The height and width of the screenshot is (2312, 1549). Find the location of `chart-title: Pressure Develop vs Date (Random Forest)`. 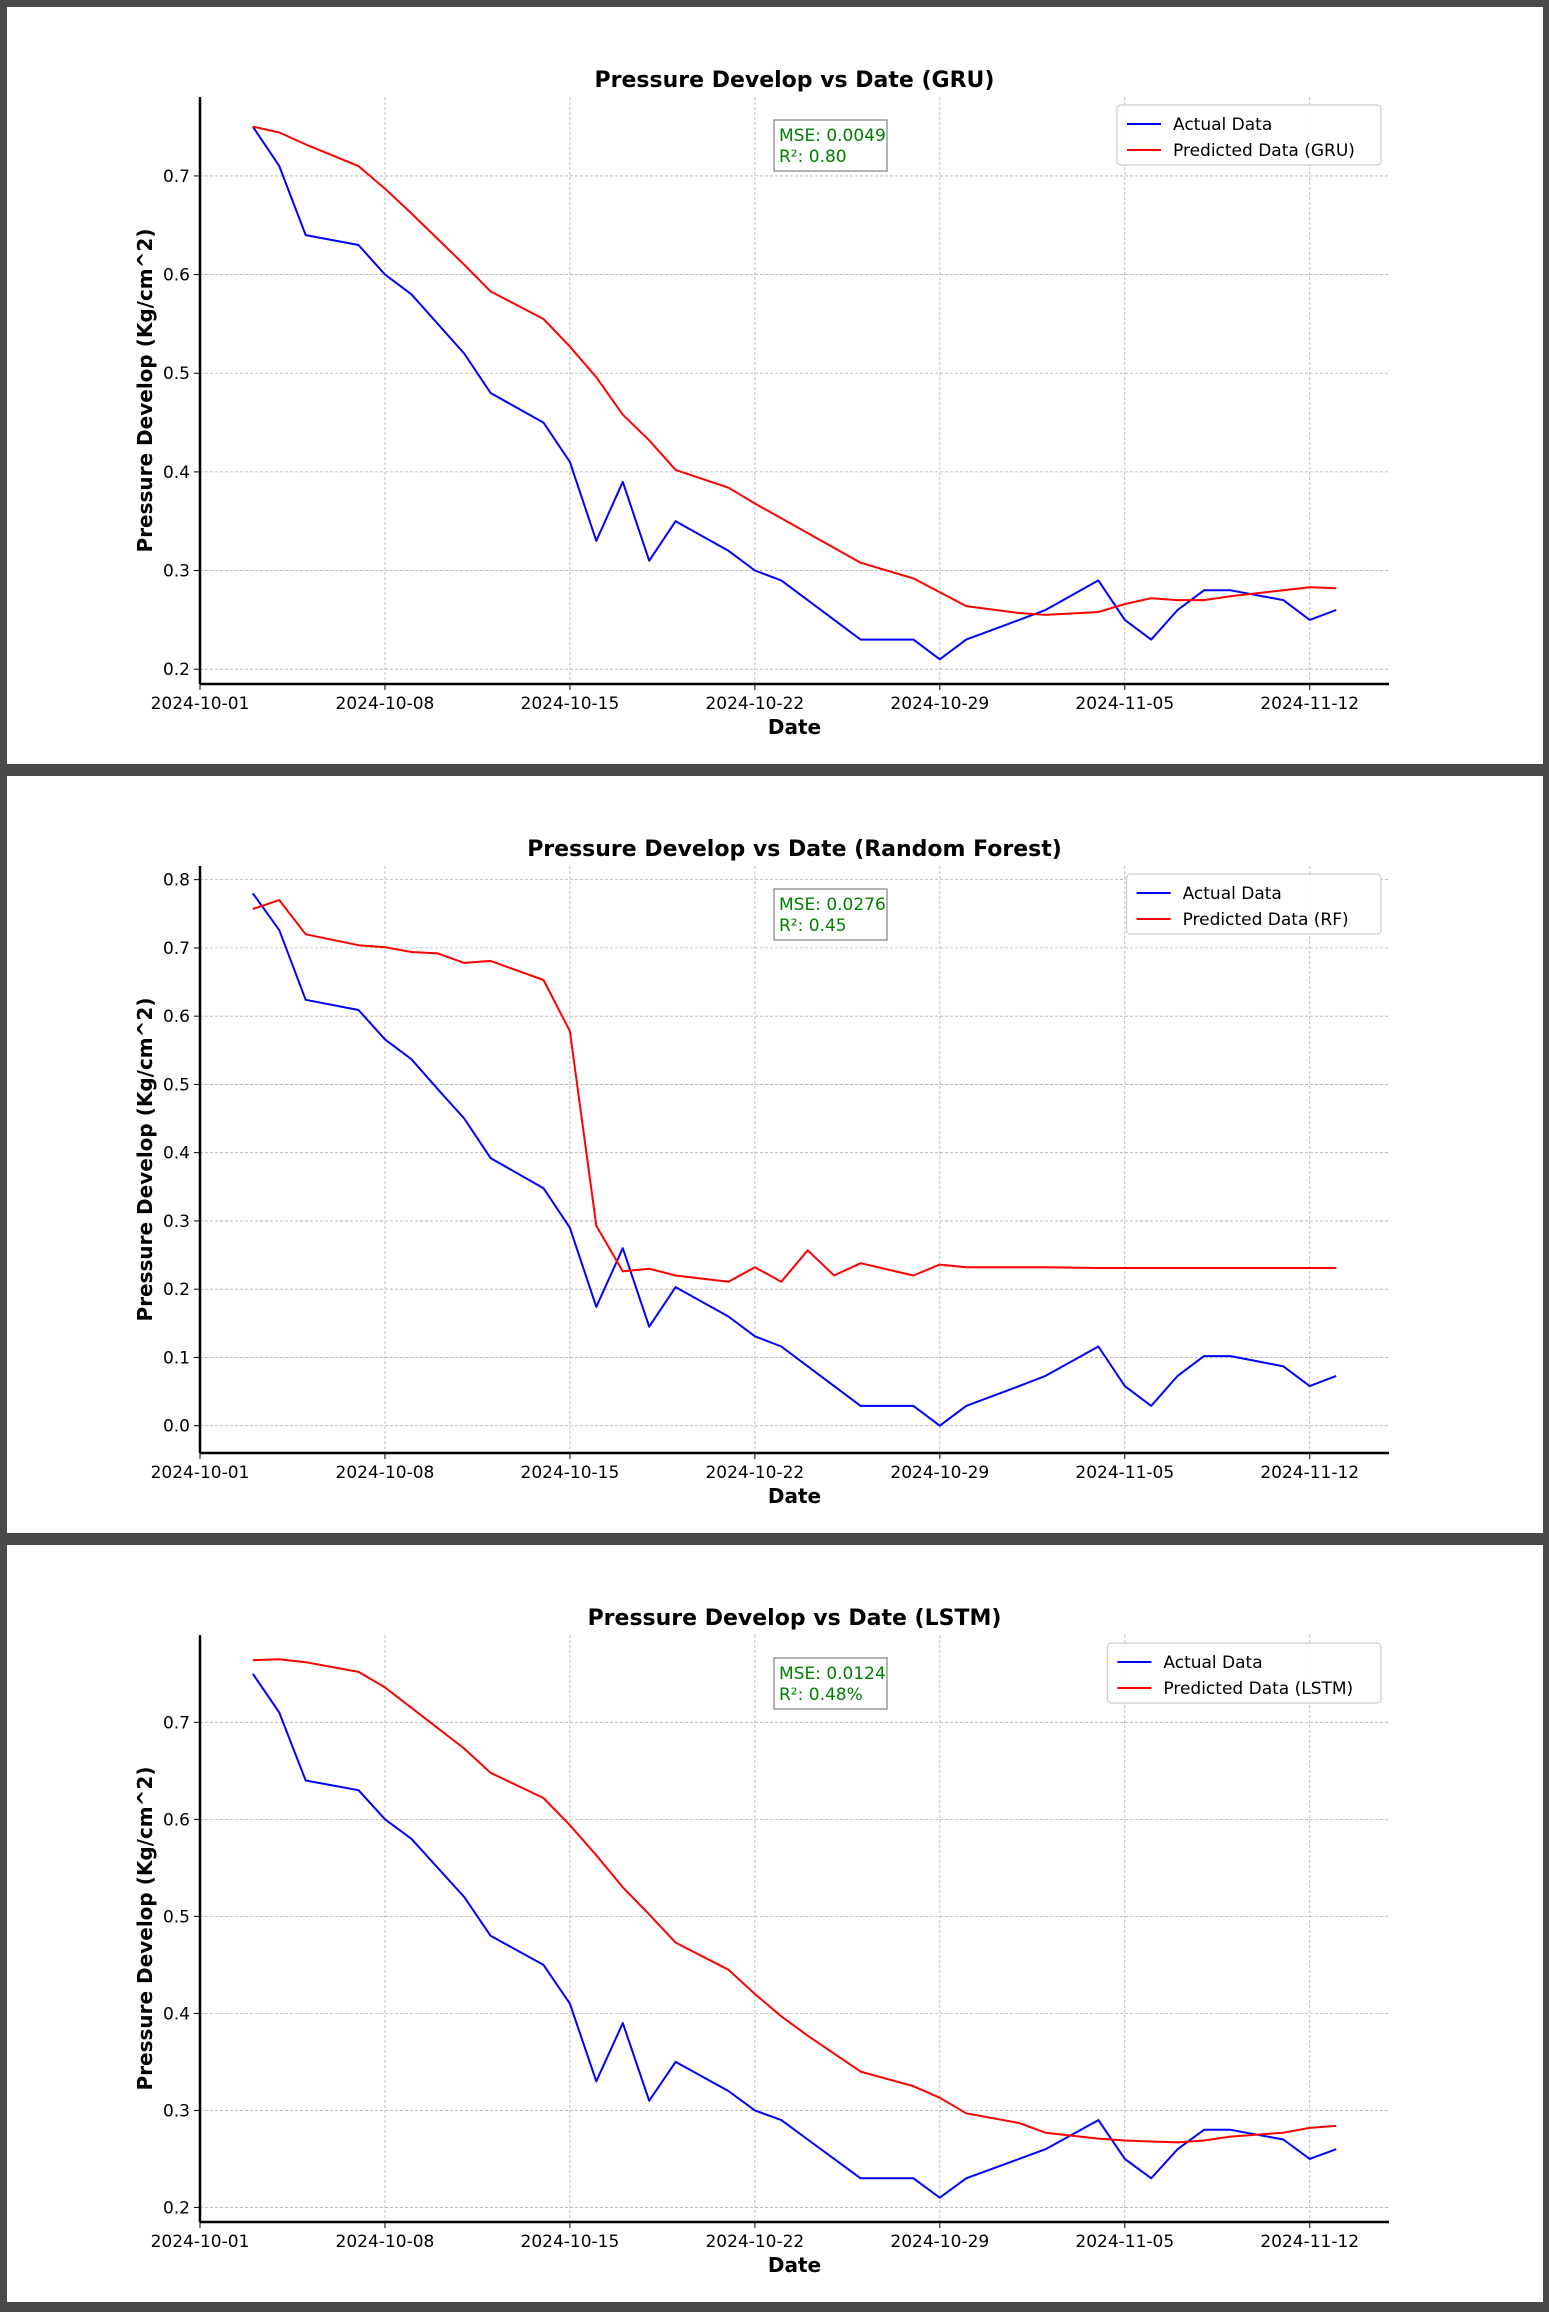

chart-title: Pressure Develop vs Date (Random Forest) is located at coordinates (794, 849).